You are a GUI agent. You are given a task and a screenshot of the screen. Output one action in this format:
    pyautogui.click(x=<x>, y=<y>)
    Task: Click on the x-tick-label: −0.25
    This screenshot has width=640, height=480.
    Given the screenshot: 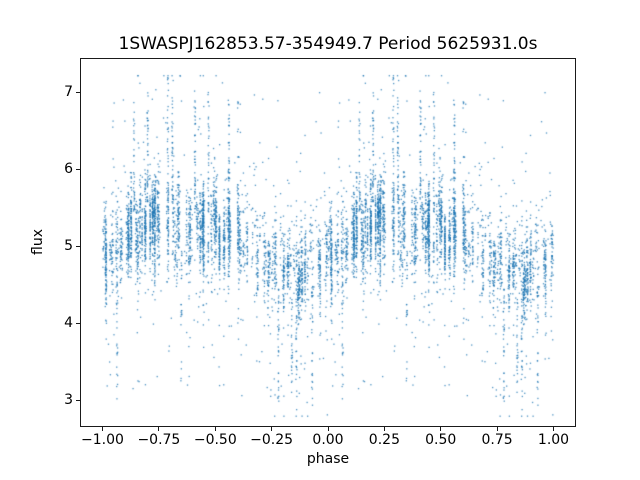 What is the action you would take?
    pyautogui.click(x=272, y=440)
    